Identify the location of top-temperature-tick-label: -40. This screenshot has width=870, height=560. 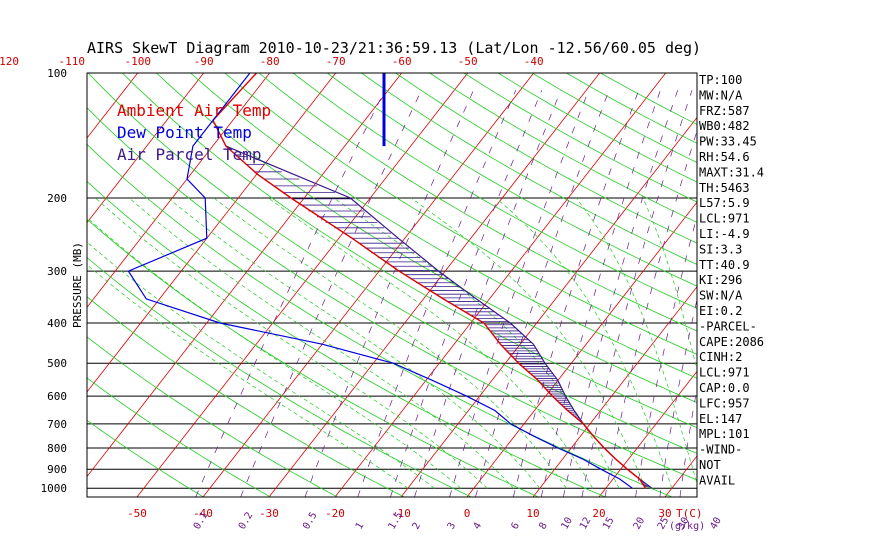
(534, 61).